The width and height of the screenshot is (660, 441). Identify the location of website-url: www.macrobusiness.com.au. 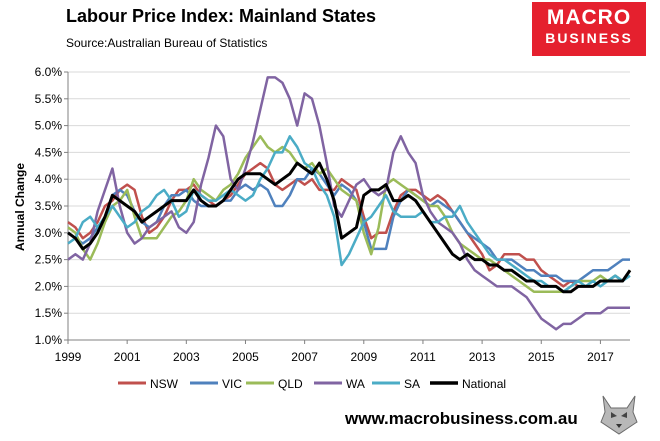
(461, 418).